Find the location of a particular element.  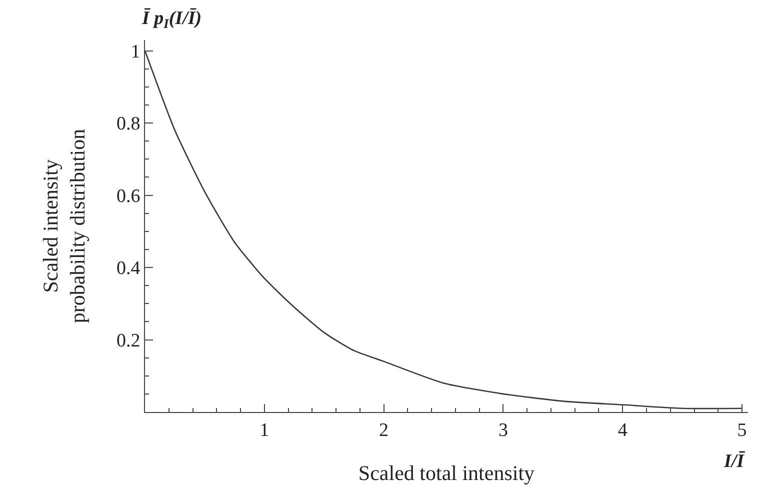

y-tick-label: 0.6 is located at coordinates (128, 196).